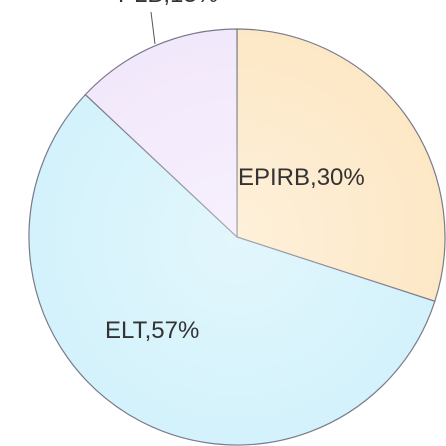  I want to click on leader-line, so click(153, 28).